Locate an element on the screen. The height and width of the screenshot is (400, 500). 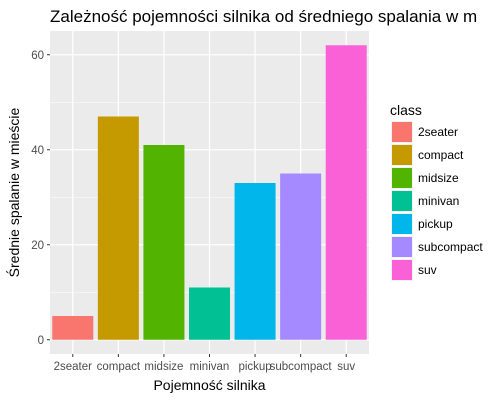
legend-title: class is located at coordinates (406, 110).